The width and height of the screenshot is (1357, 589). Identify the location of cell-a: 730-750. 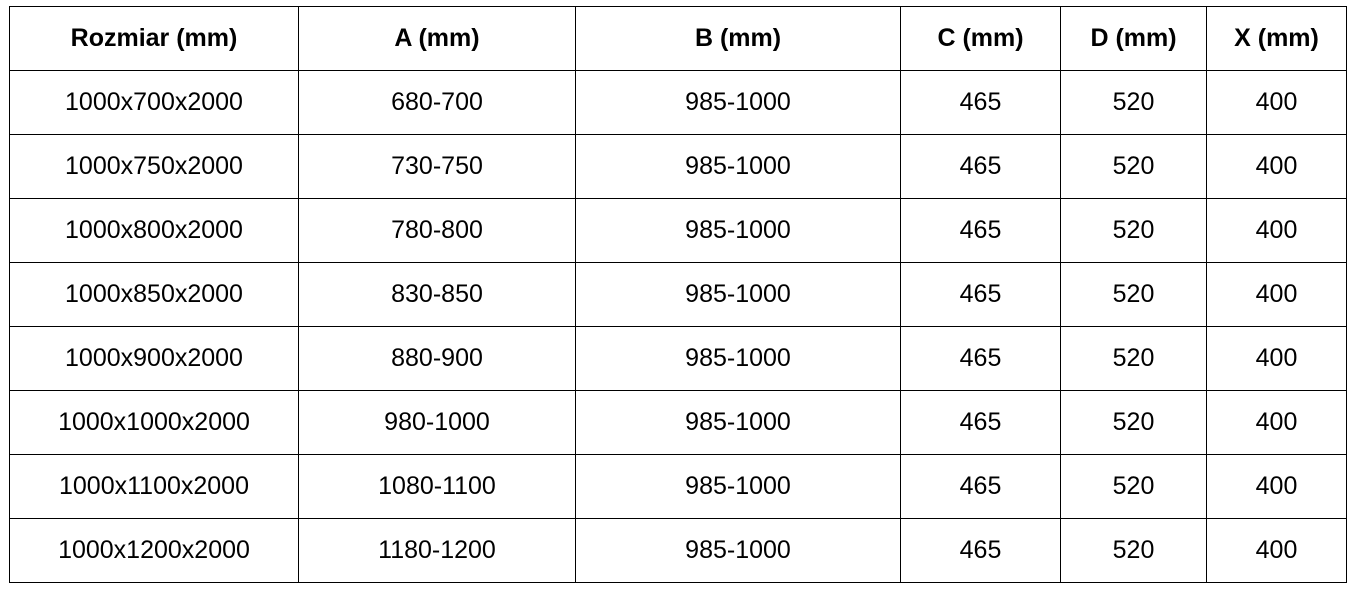
(437, 166).